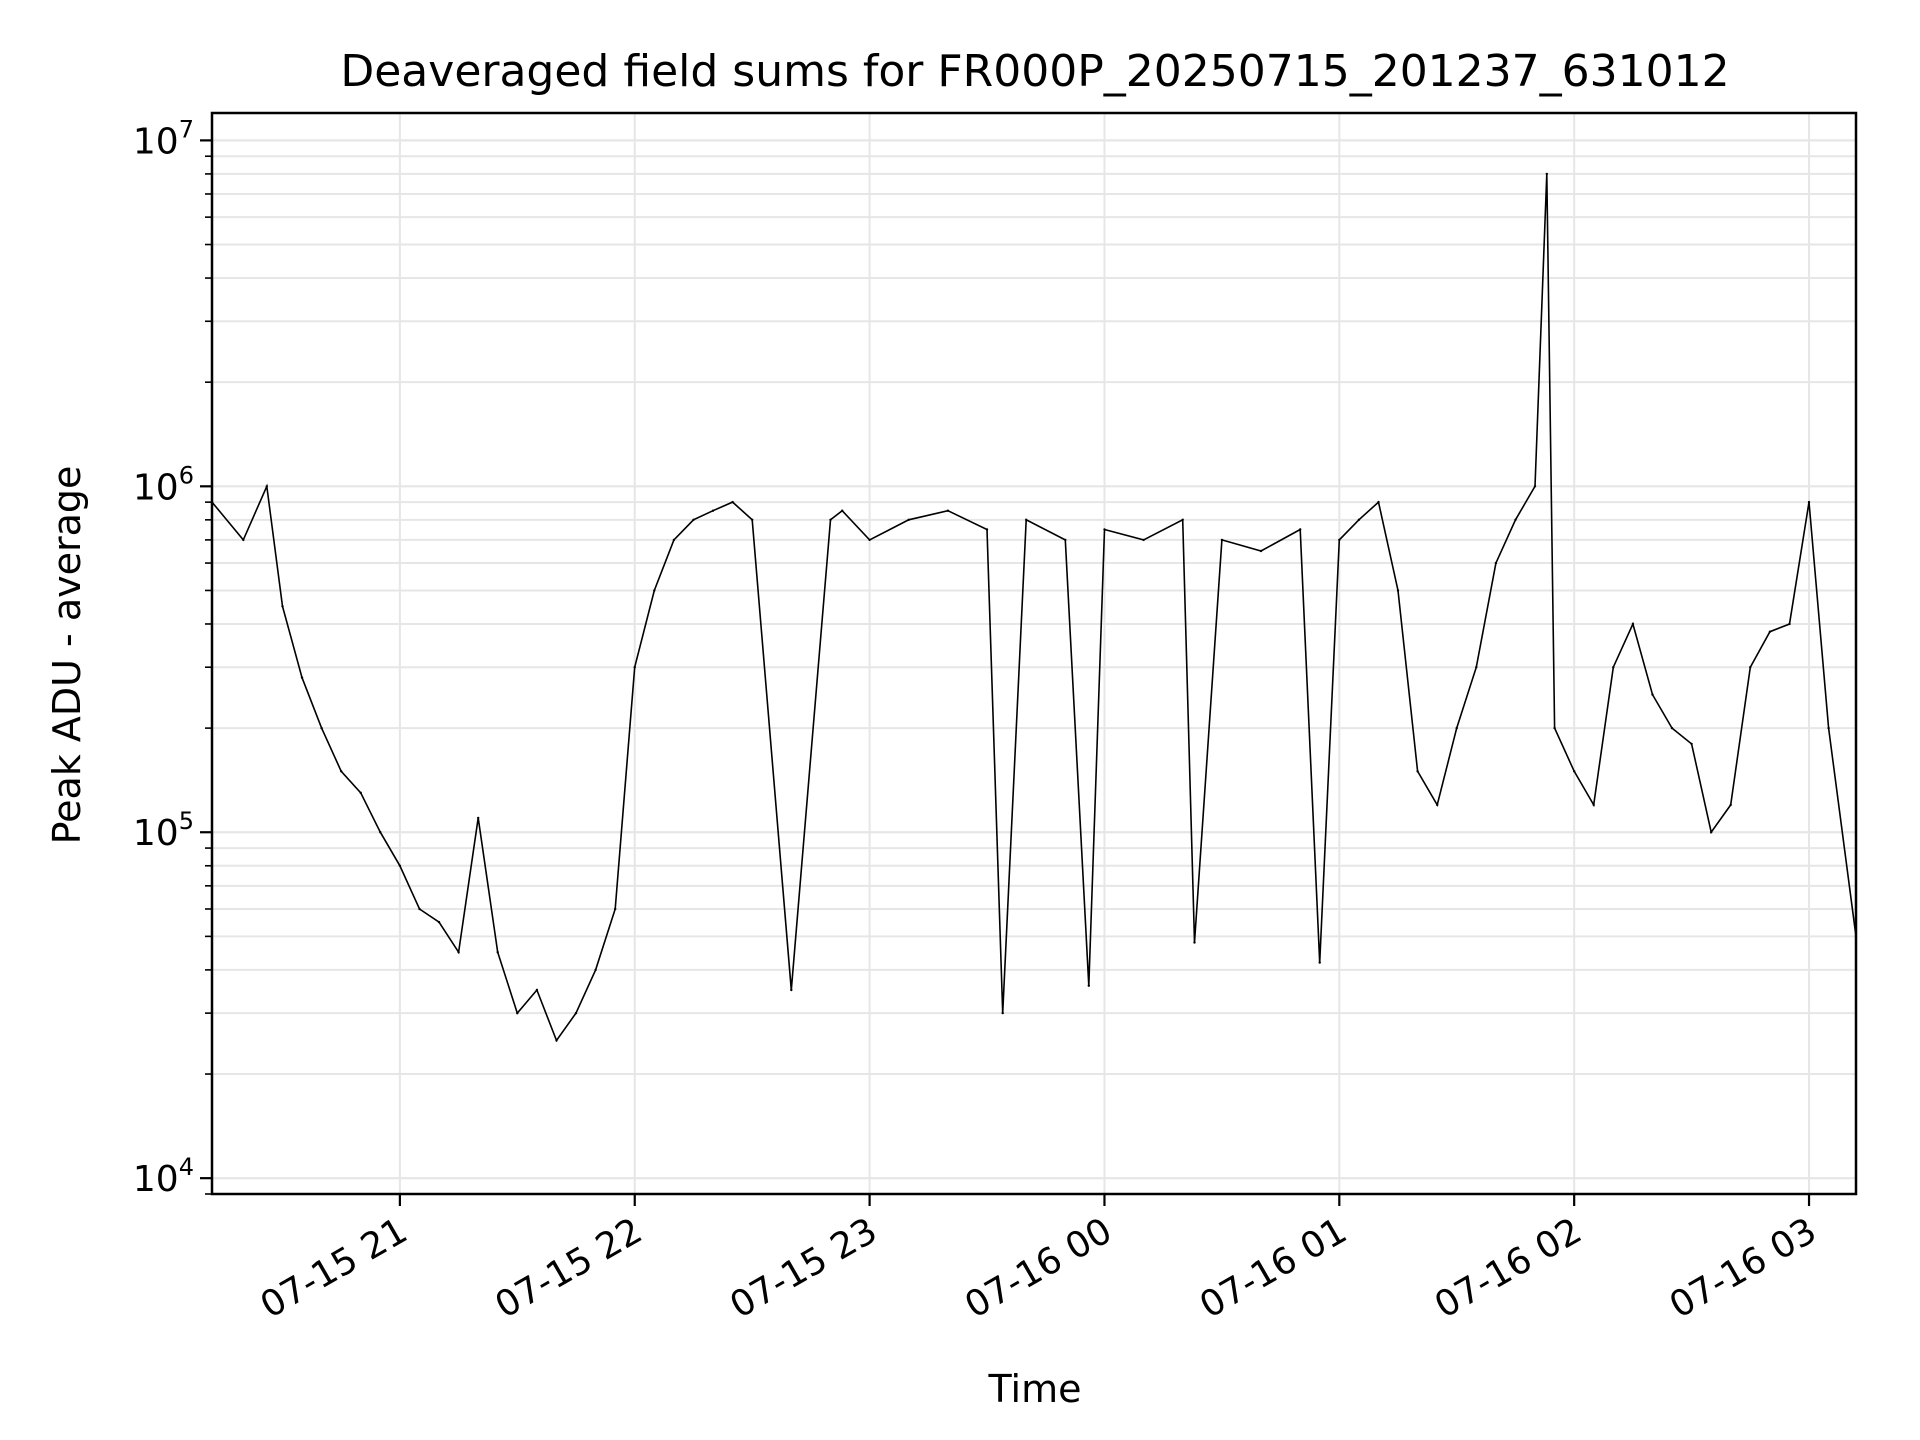  I want to click on x-axis-label: Time, so click(1035, 1389).